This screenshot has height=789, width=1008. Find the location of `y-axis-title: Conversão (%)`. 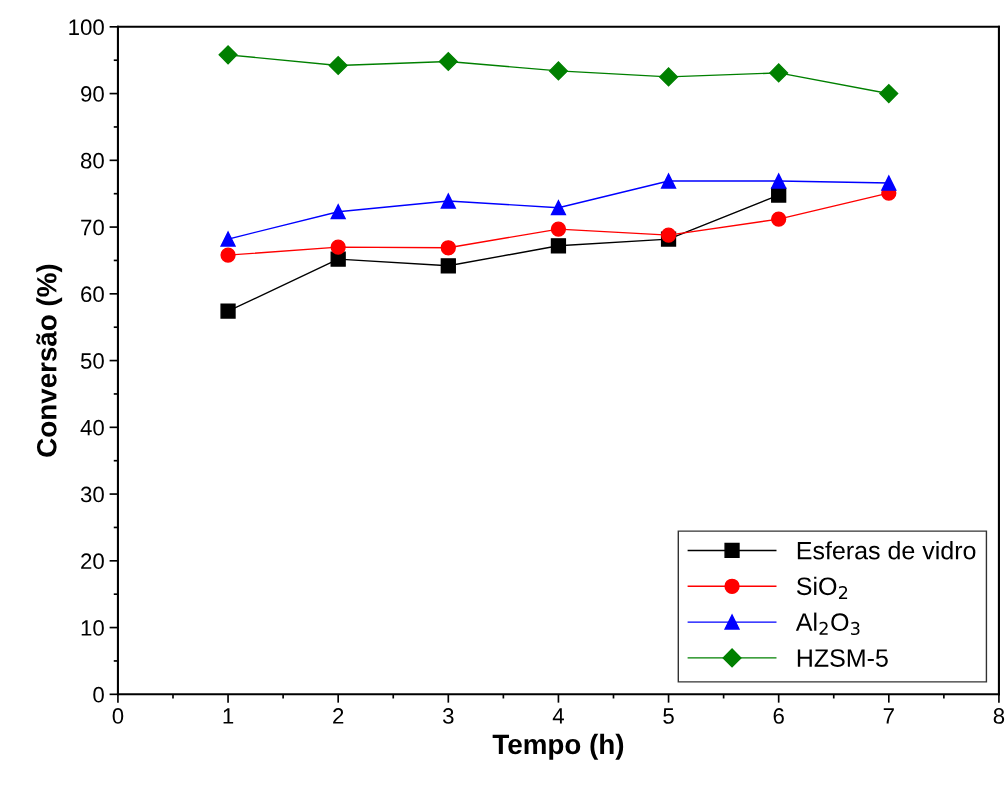

y-axis-title: Conversão (%) is located at coordinates (49, 360).